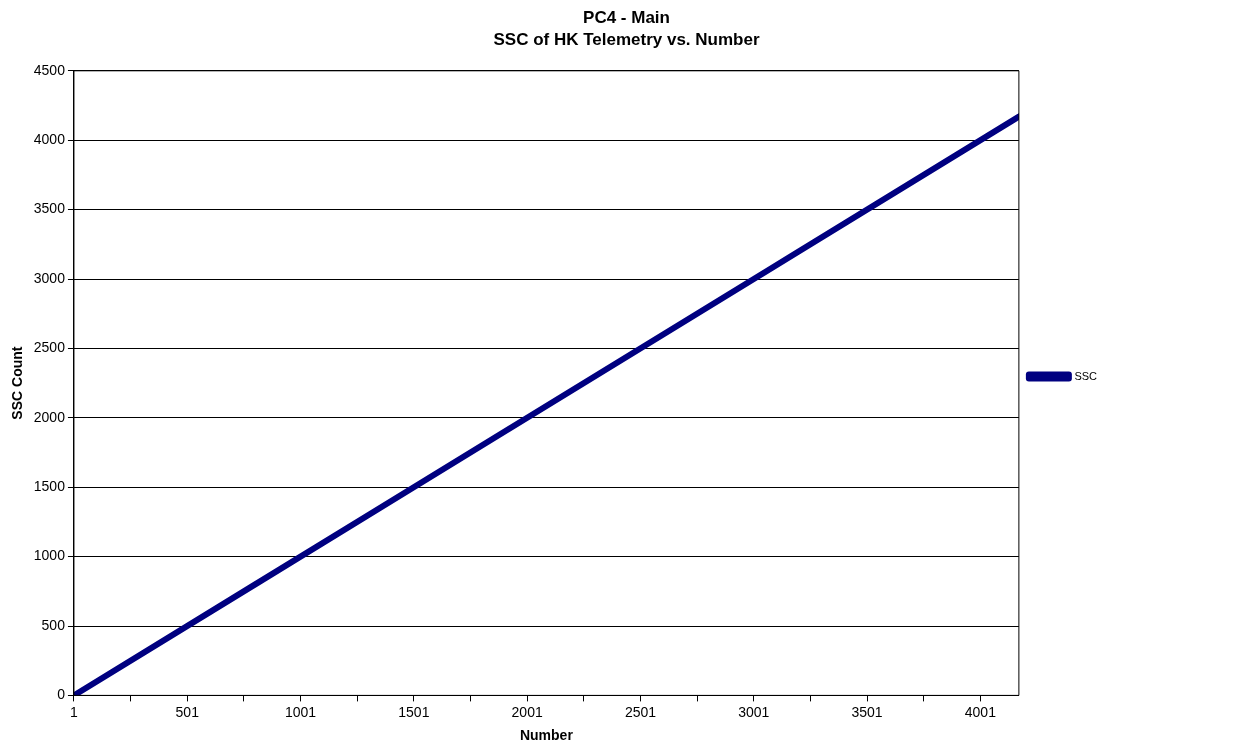 This screenshot has width=1257, height=753. Describe the element at coordinates (61, 694) in the screenshot. I see `y-tick-label: 0` at that location.